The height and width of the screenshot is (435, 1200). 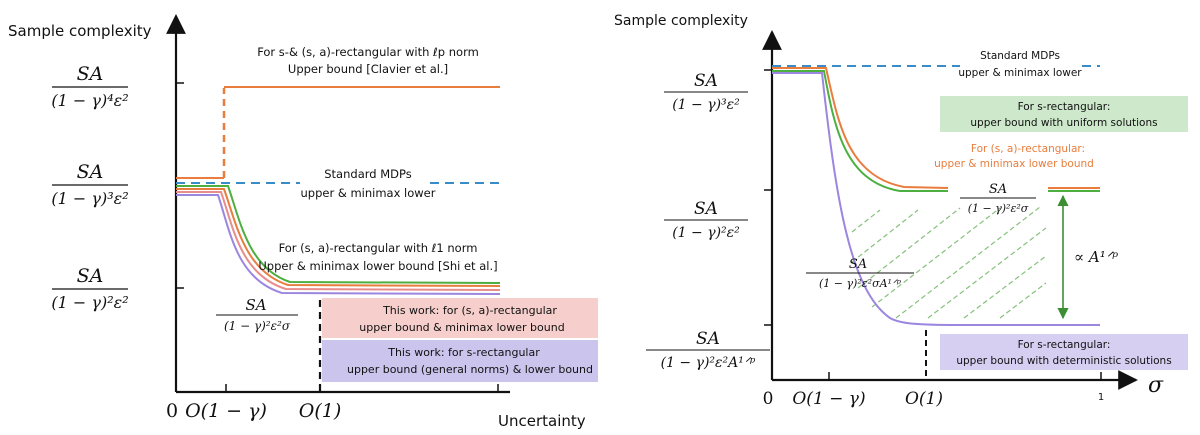 What do you see at coordinates (681, 21) in the screenshot?
I see `right-y-axis-label: Sample complexity` at bounding box center [681, 21].